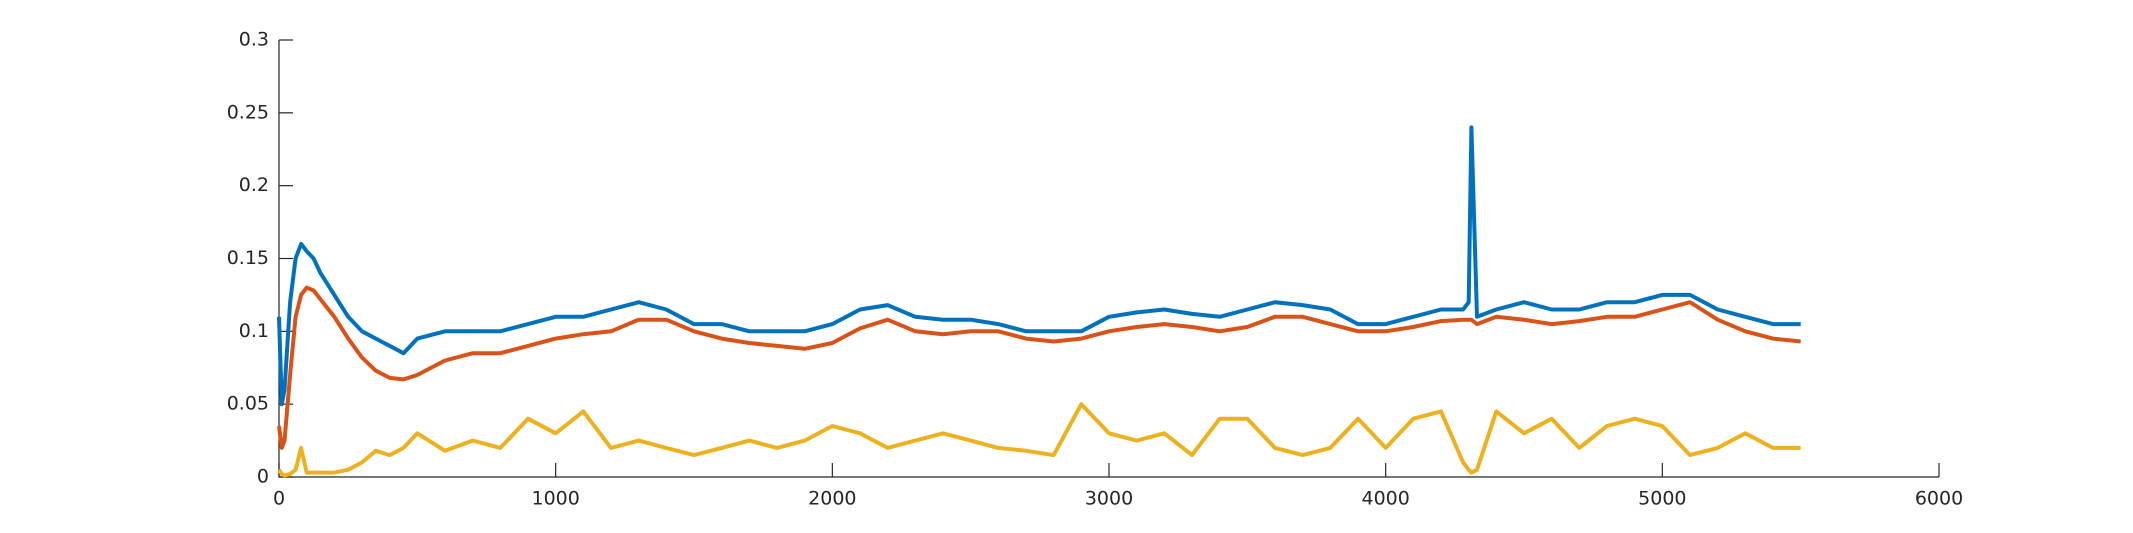 The width and height of the screenshot is (2133, 533). Describe the element at coordinates (254, 331) in the screenshot. I see `y-tick-label: 0.1` at that location.